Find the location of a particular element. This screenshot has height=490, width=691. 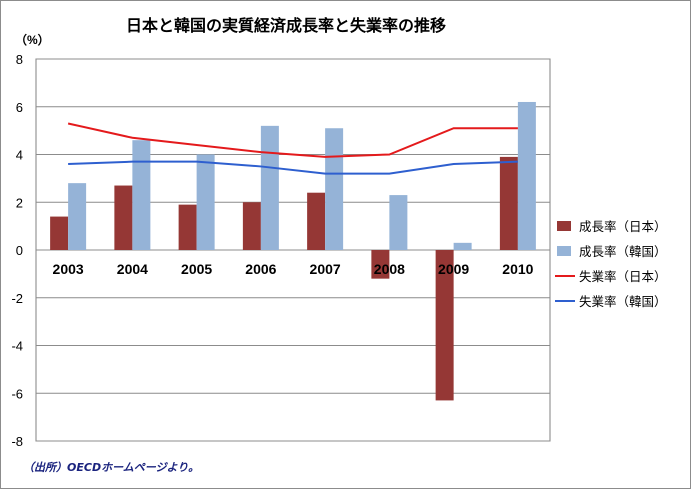

y-tick-label: -6 is located at coordinates (17, 393).